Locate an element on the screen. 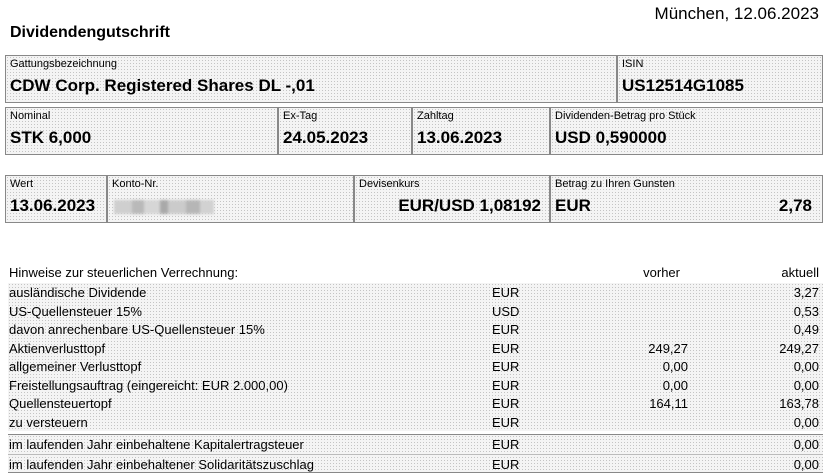 The width and height of the screenshot is (827, 475). credit-currency: EUR is located at coordinates (573, 205).